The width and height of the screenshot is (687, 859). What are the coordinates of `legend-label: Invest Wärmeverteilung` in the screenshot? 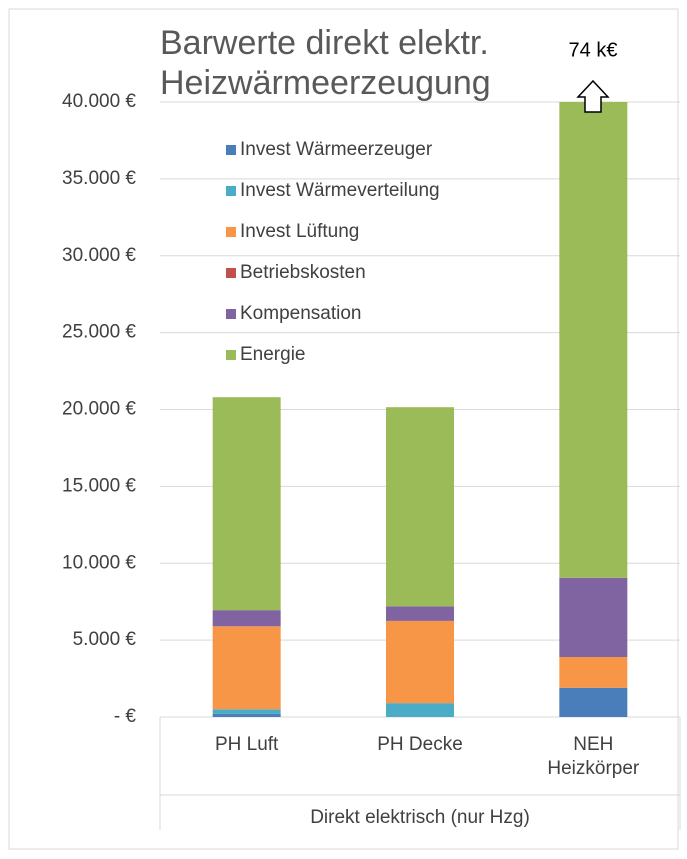 It's located at (340, 190).